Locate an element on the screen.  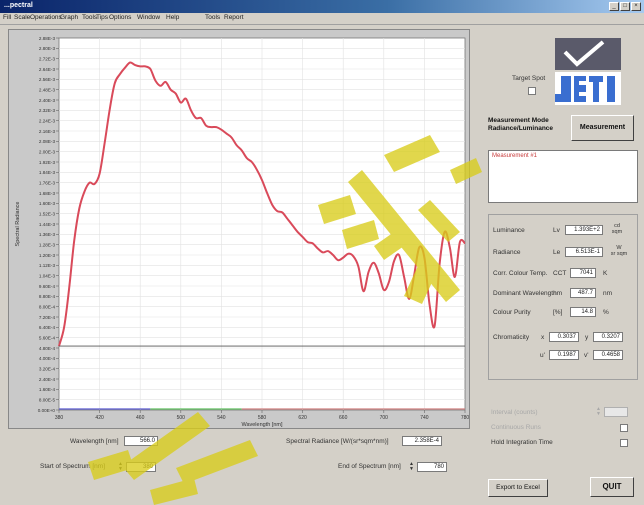
interval-input is located at coordinates (616, 412).